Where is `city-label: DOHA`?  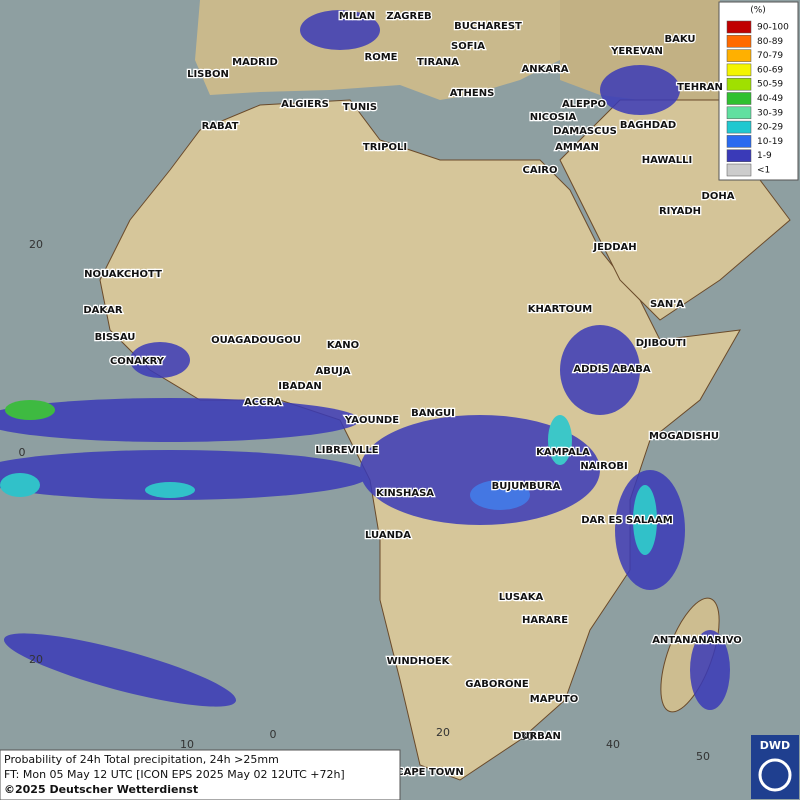 city-label: DOHA is located at coordinates (718, 196).